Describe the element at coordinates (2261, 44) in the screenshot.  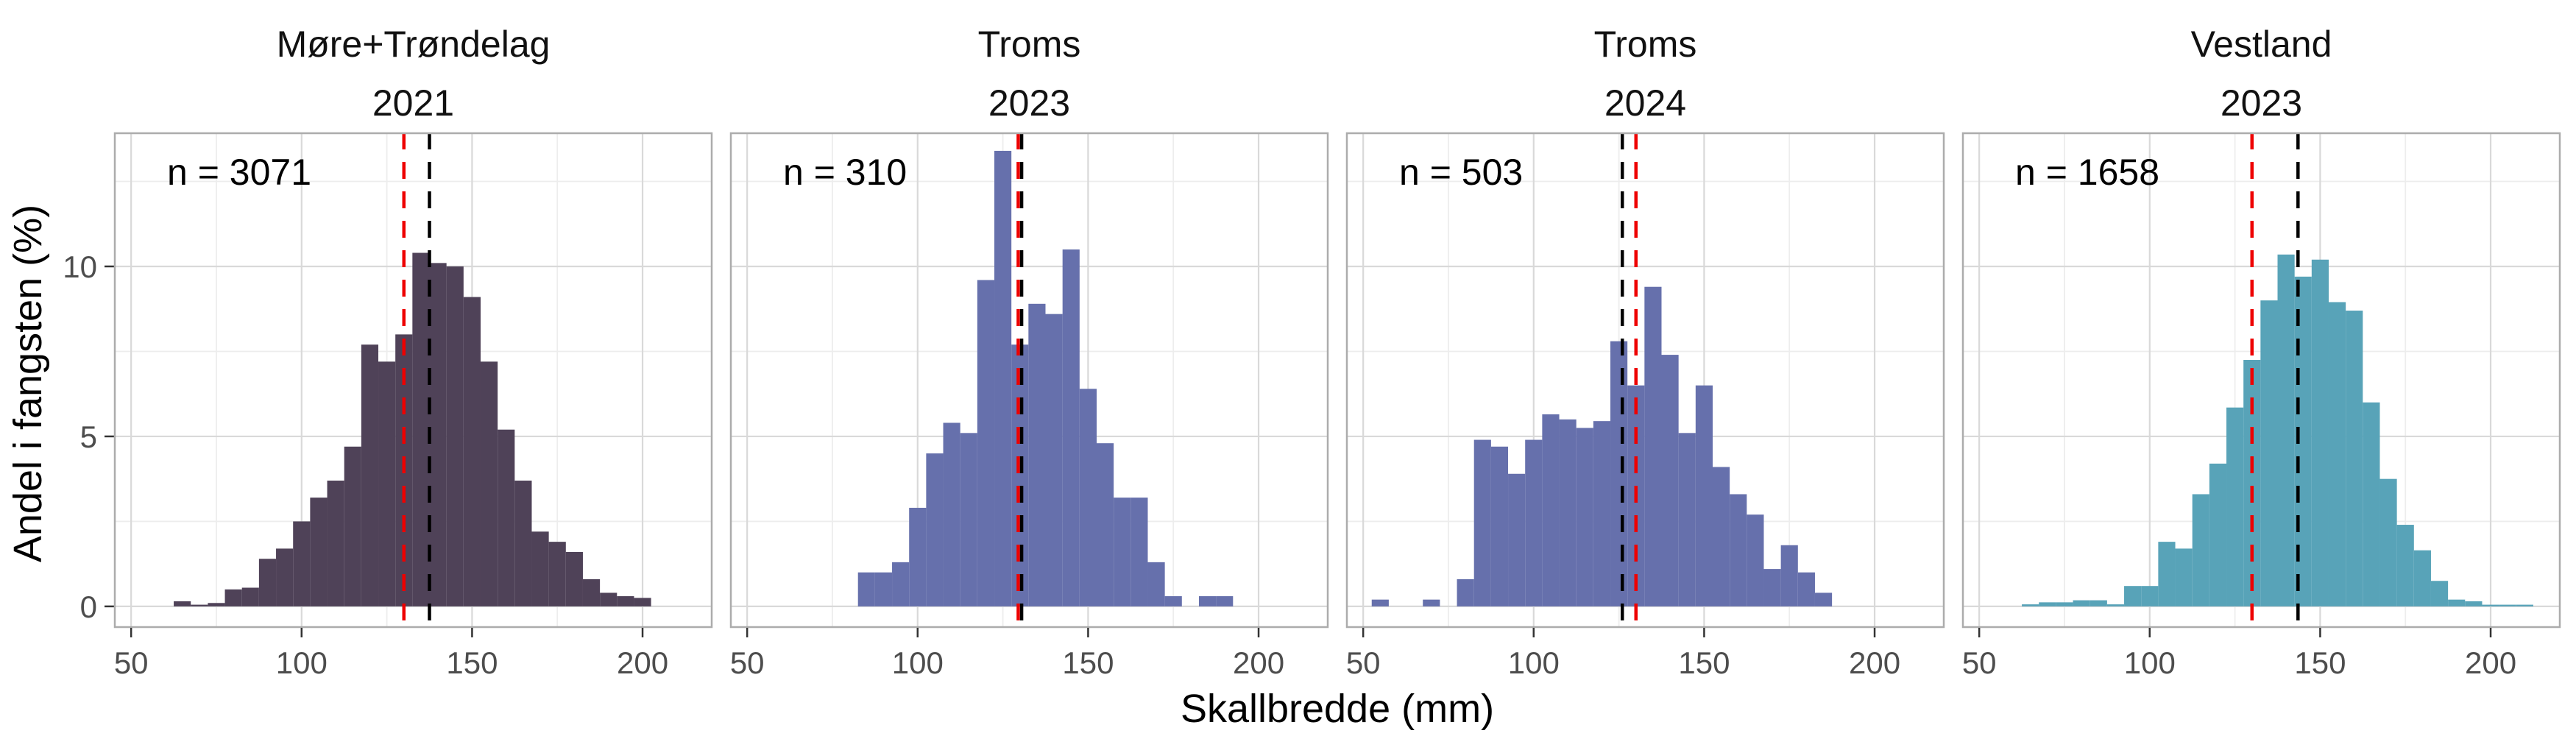
I see `facet-region-label: Vestland` at that location.